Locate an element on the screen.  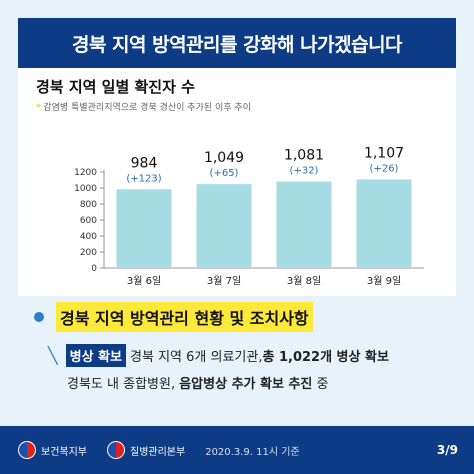
change-label: (+65) is located at coordinates (224, 173).